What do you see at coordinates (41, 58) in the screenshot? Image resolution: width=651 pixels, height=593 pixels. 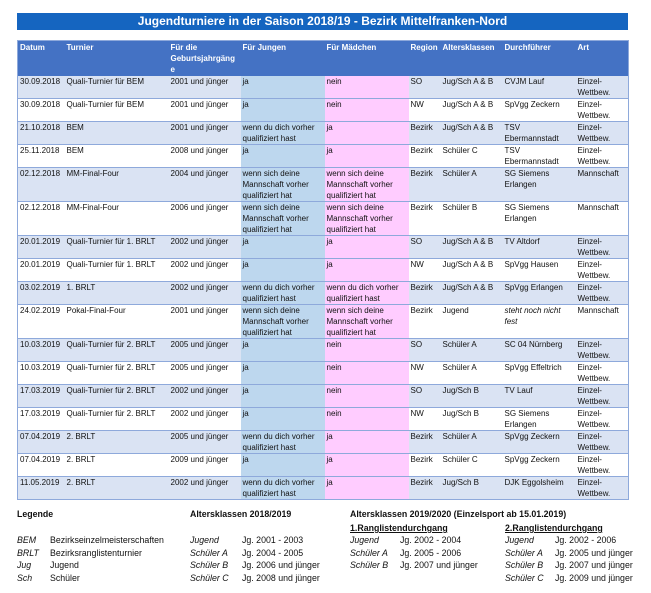 I see `column-header: Datum` at bounding box center [41, 58].